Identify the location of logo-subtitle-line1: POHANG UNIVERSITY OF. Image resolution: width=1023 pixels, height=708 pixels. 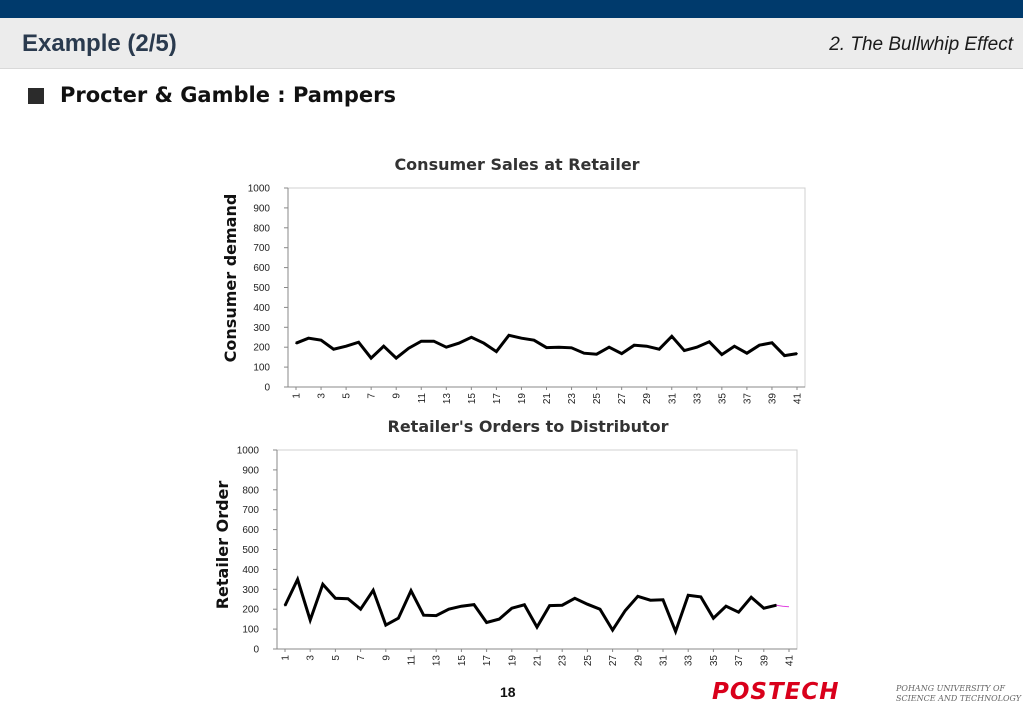
(951, 688).